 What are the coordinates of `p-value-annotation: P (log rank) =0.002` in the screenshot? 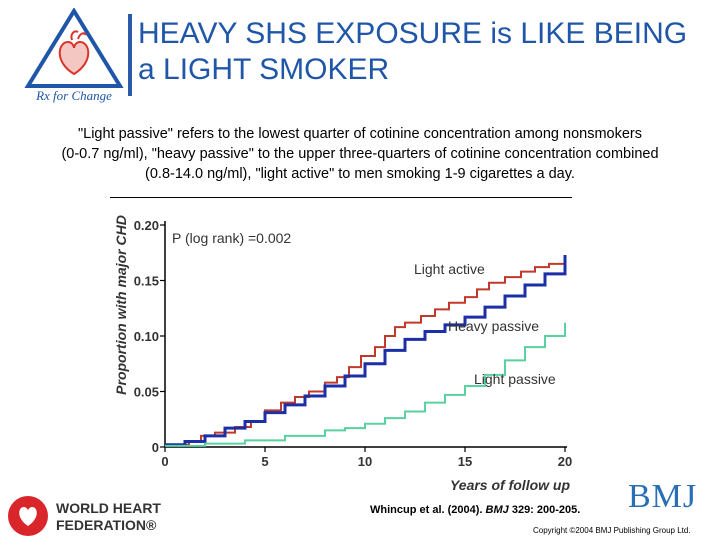 It's located at (231, 238).